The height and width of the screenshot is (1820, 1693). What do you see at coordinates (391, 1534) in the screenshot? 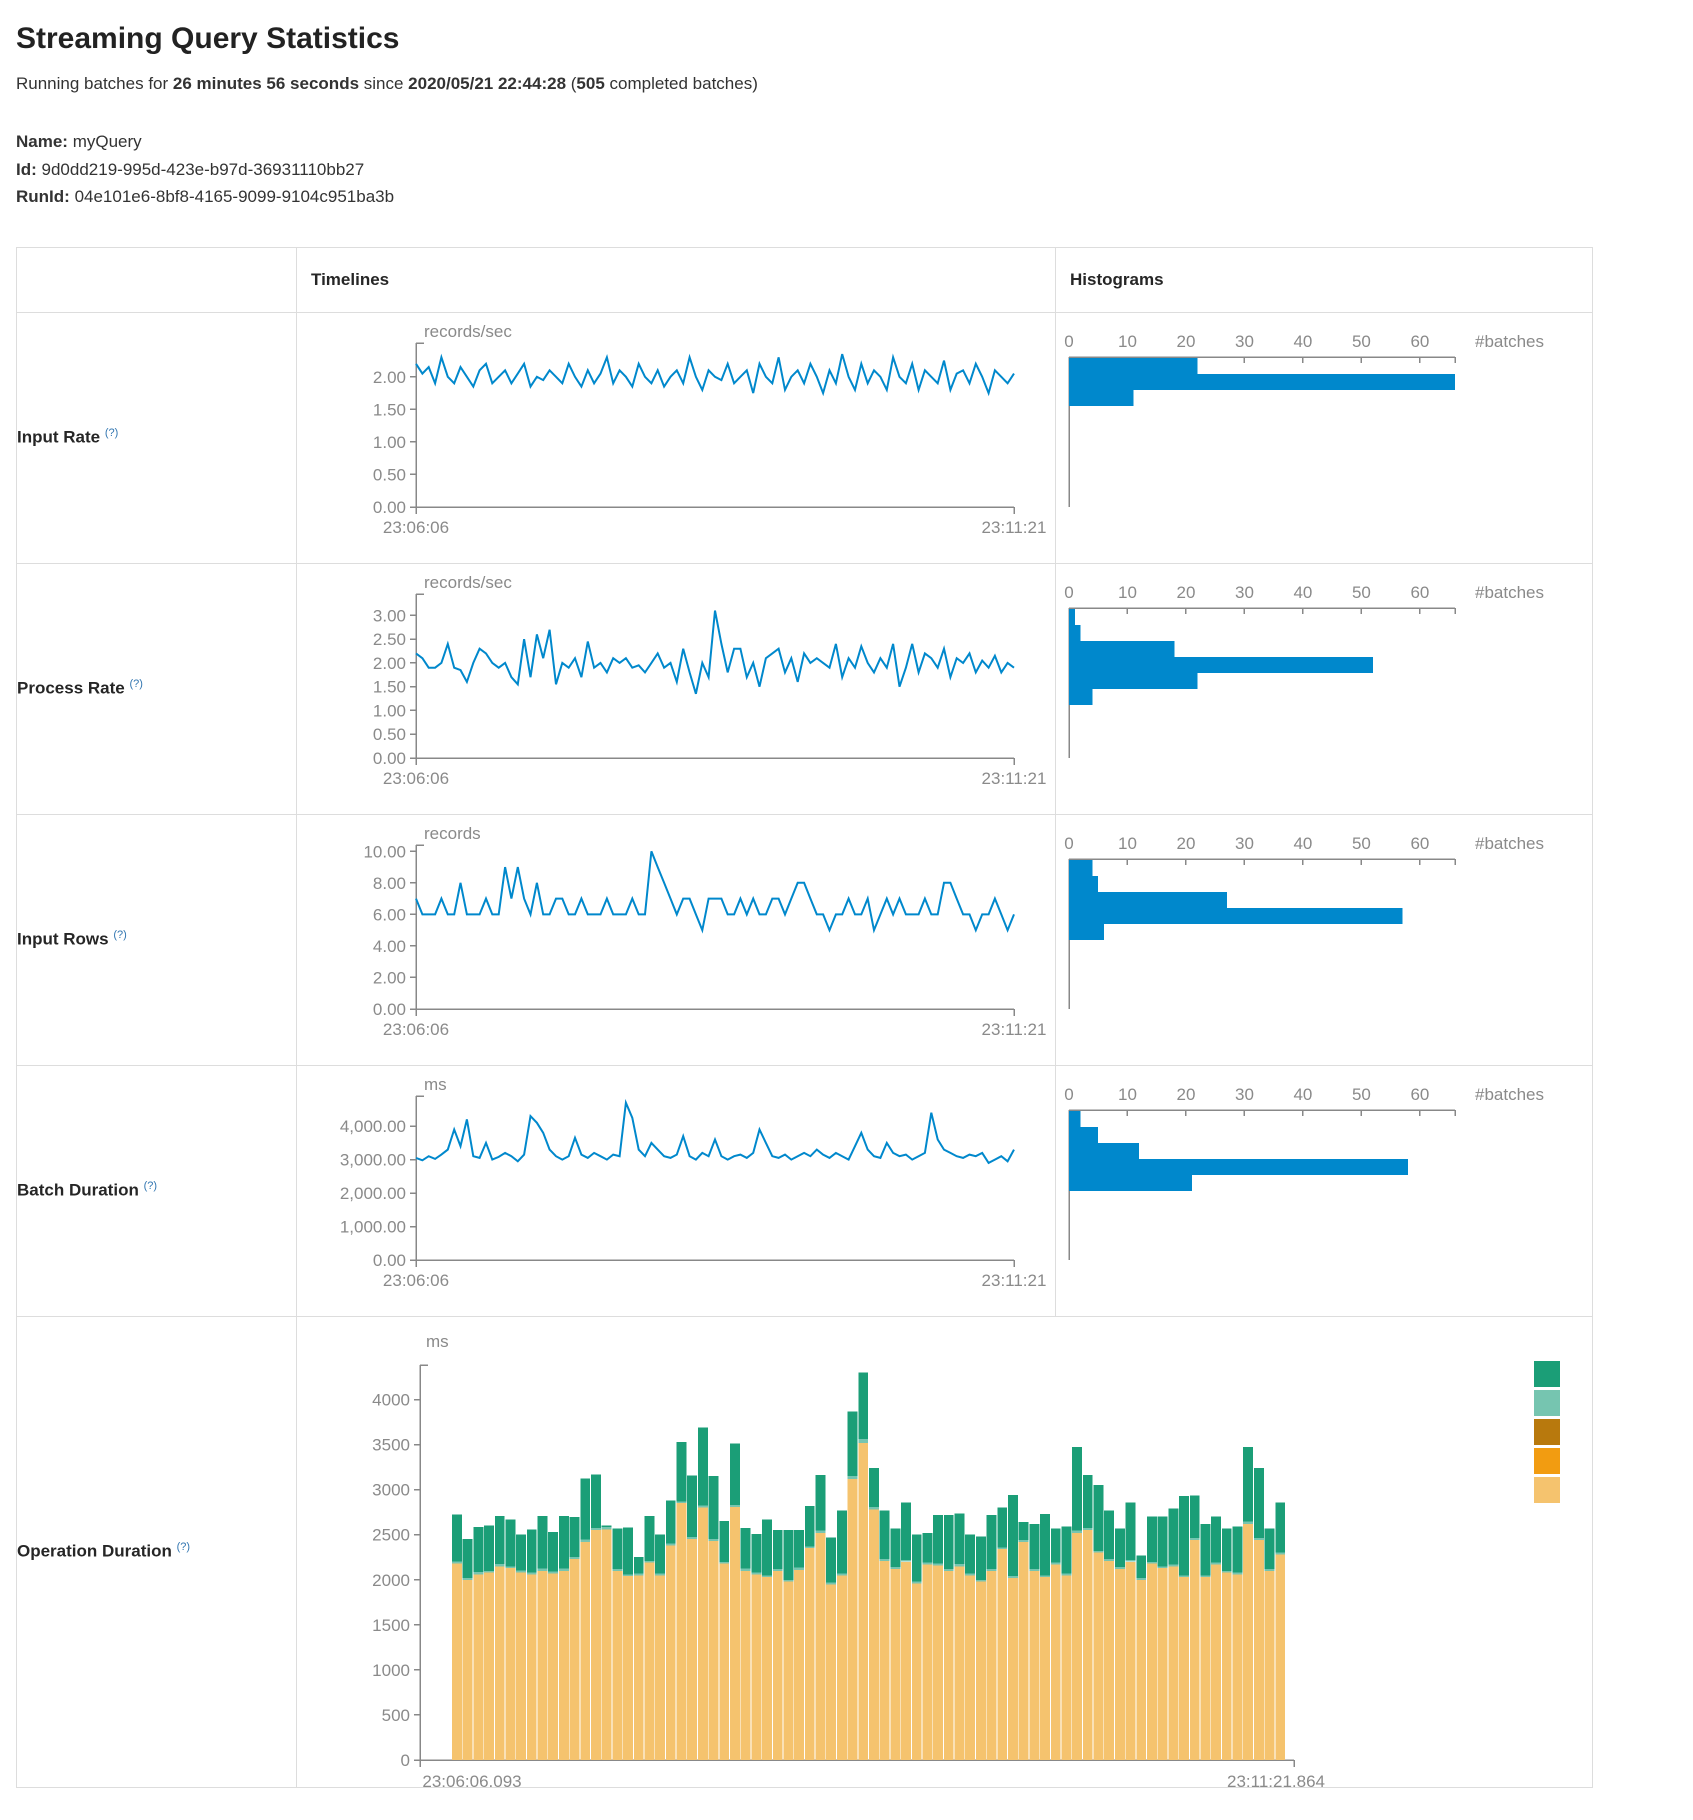
I see `svg-text: 2500` at bounding box center [391, 1534].